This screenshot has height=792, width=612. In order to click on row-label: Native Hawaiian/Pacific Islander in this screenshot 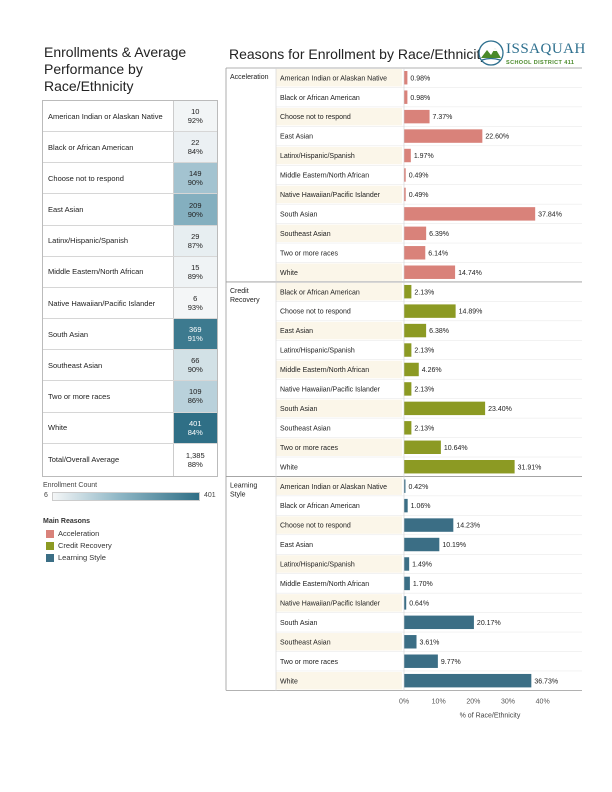, I will do `click(108, 303)`.